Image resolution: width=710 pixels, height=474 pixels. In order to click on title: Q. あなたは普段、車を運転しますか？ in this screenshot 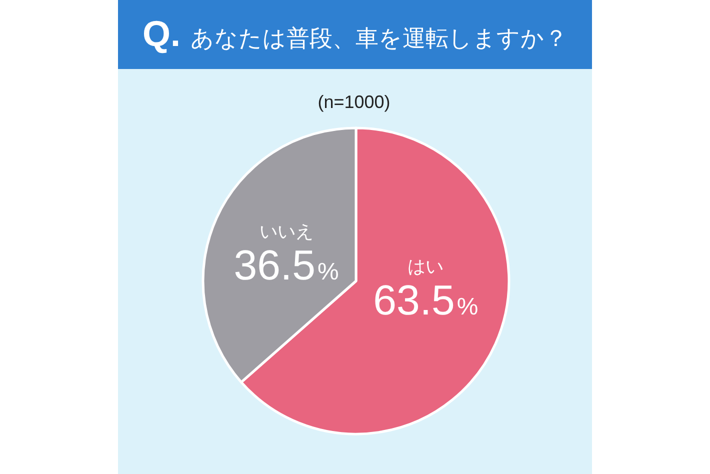, I will do `click(355, 33)`.